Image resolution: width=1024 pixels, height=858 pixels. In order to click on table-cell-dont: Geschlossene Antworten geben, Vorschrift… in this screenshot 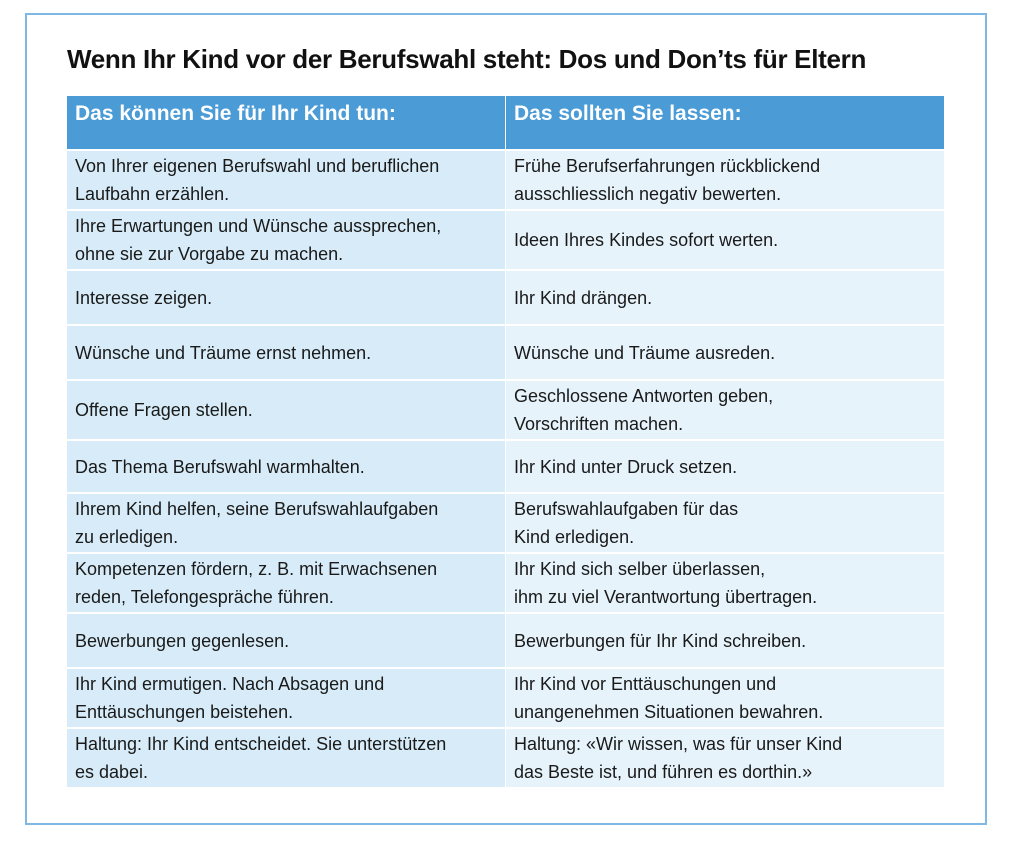, I will do `click(725, 410)`.